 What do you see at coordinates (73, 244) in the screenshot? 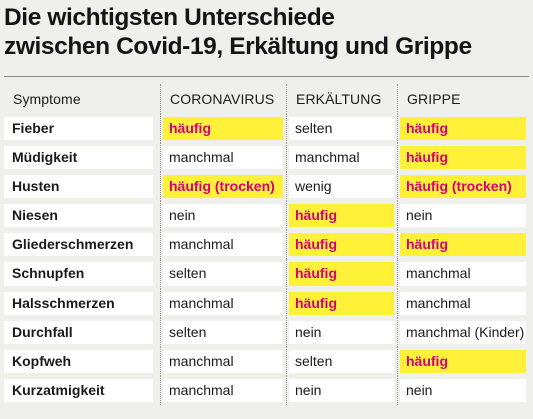
I see `symptom-cell-text: Gliederschmerzen` at bounding box center [73, 244].